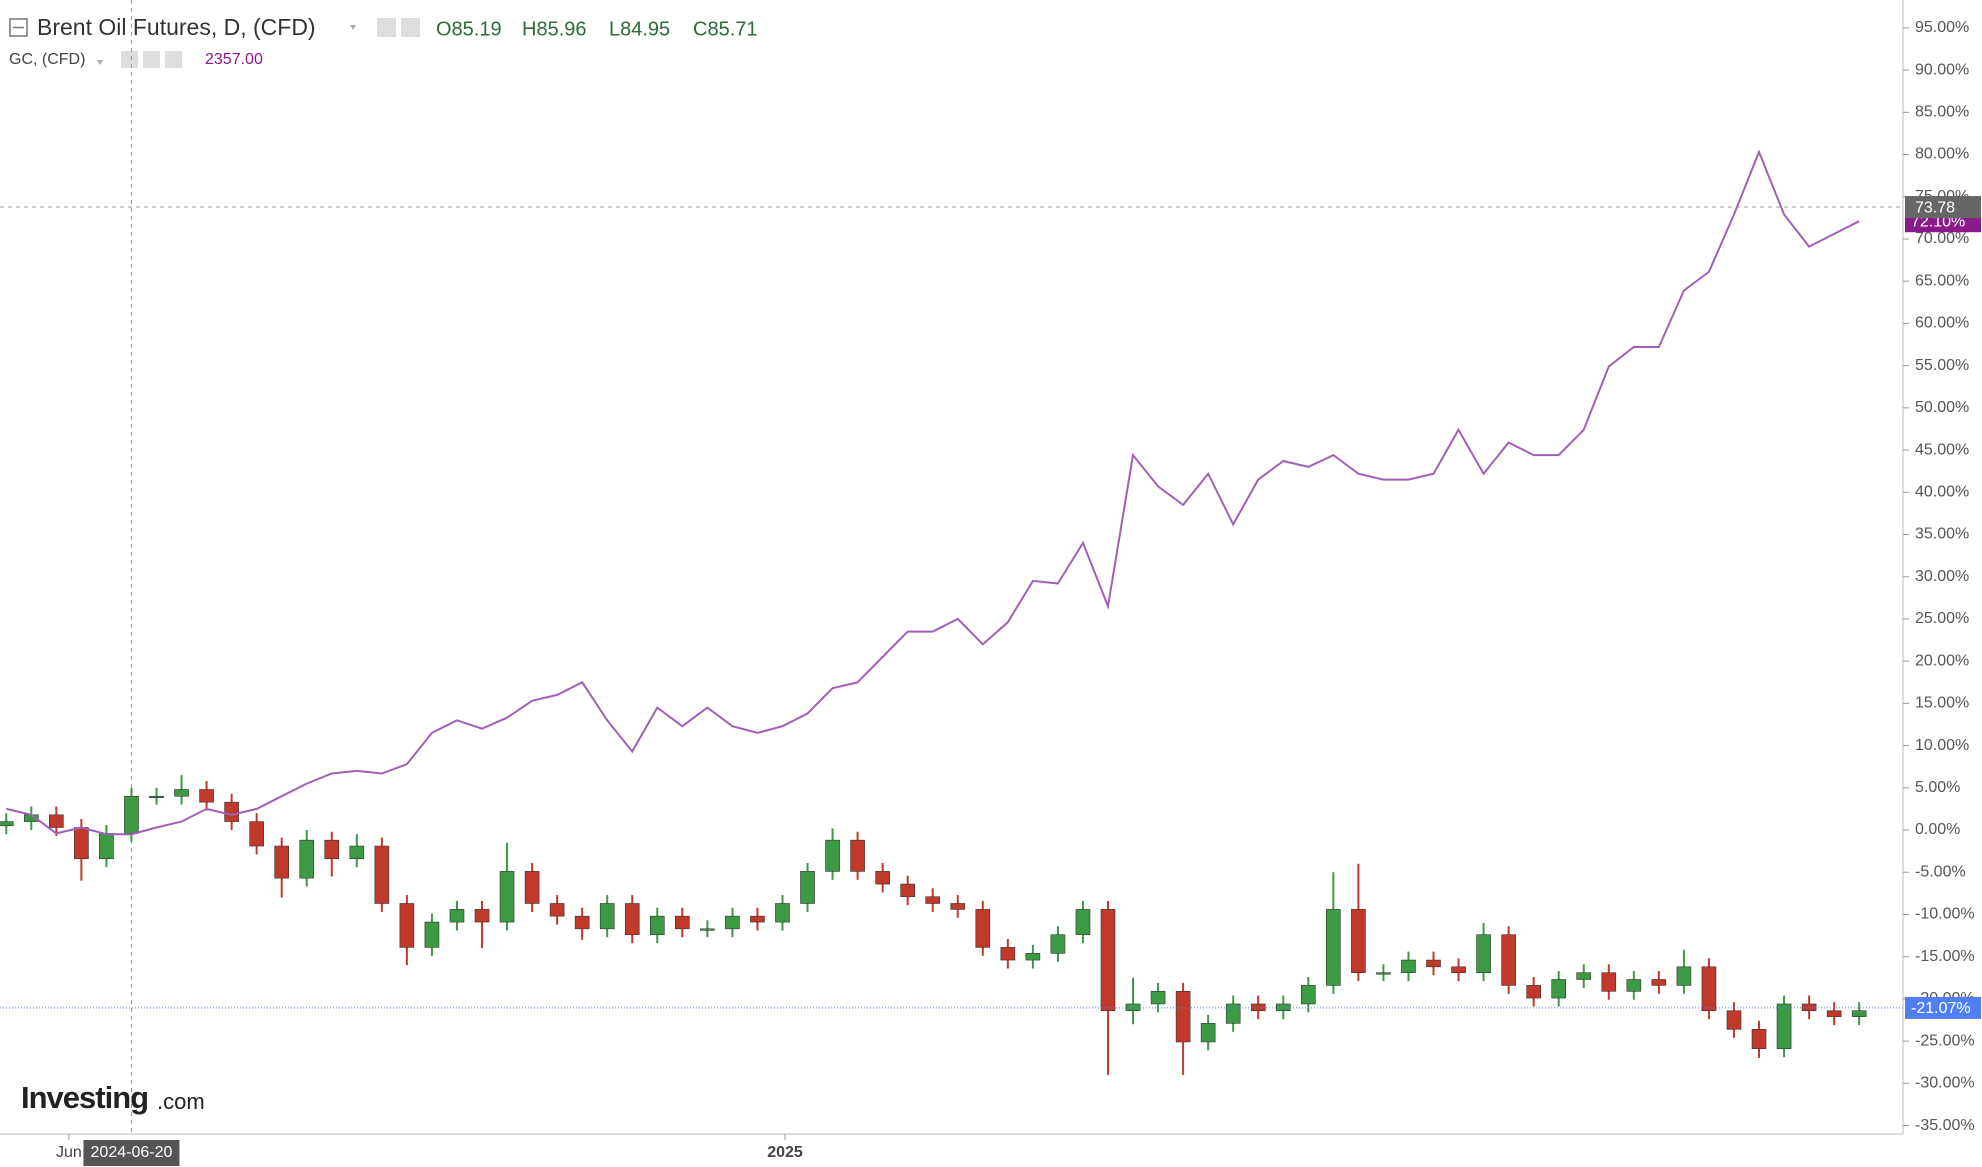 The image size is (1982, 1167). What do you see at coordinates (173, 59) in the screenshot?
I see `remove-icon` at bounding box center [173, 59].